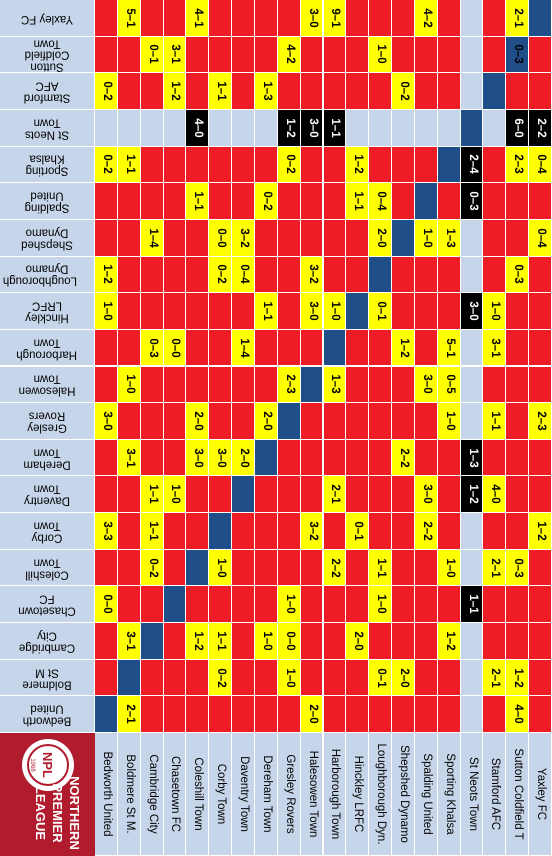 The height and width of the screenshot is (856, 552). Describe the element at coordinates (472, 311) in the screenshot. I see `score-text: 3–0` at that location.